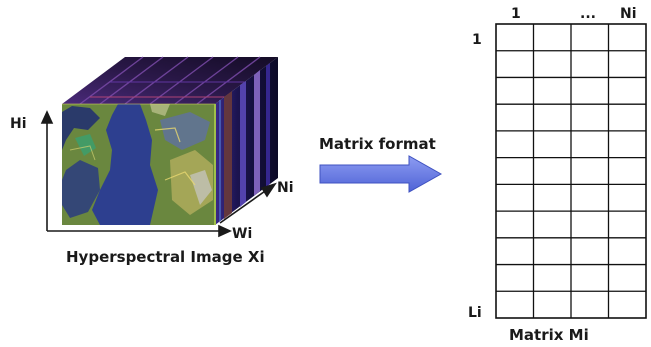  I want to click on axis-h-arrowhead, so click(47, 117).